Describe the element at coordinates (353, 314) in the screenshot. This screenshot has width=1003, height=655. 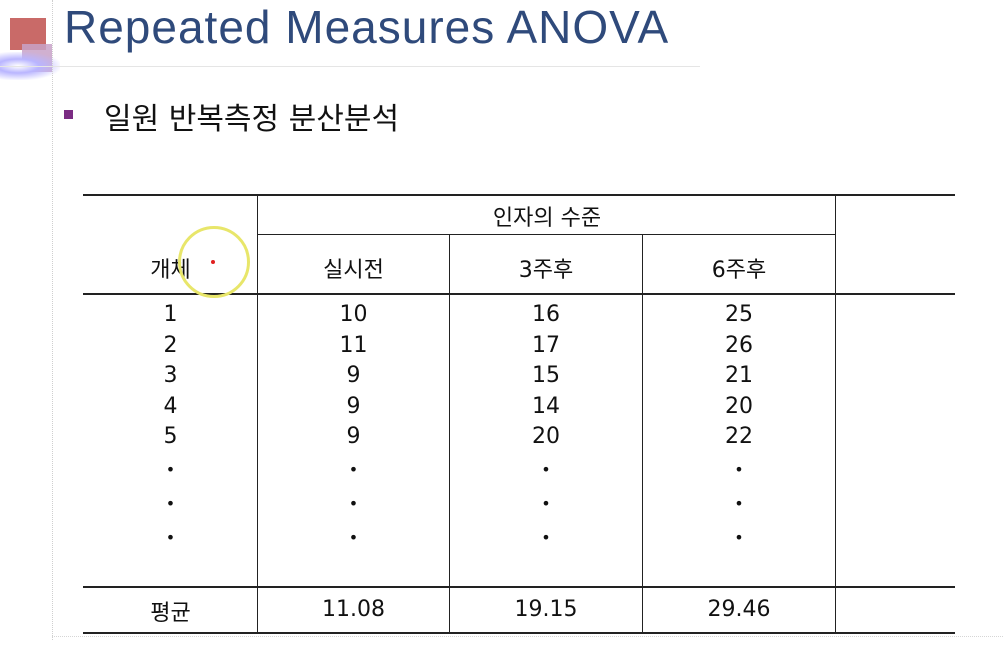
I see `value-cell: 10` at that location.